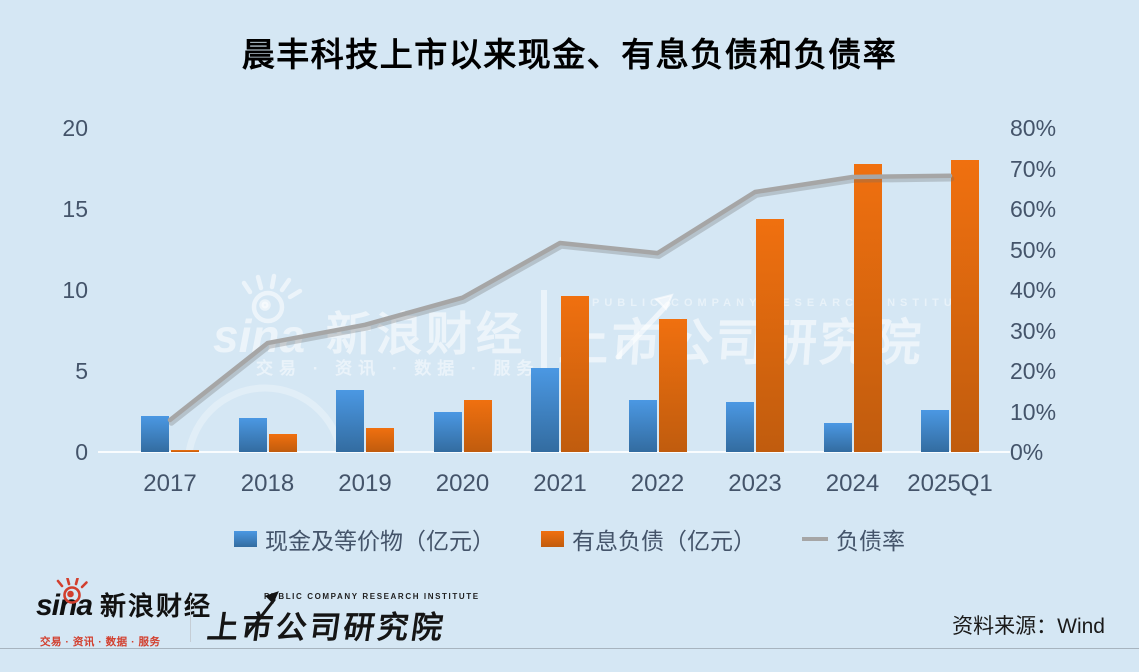 Image resolution: width=1139 pixels, height=672 pixels. Describe the element at coordinates (75, 209) in the screenshot. I see `left-axis-tick: 15` at that location.